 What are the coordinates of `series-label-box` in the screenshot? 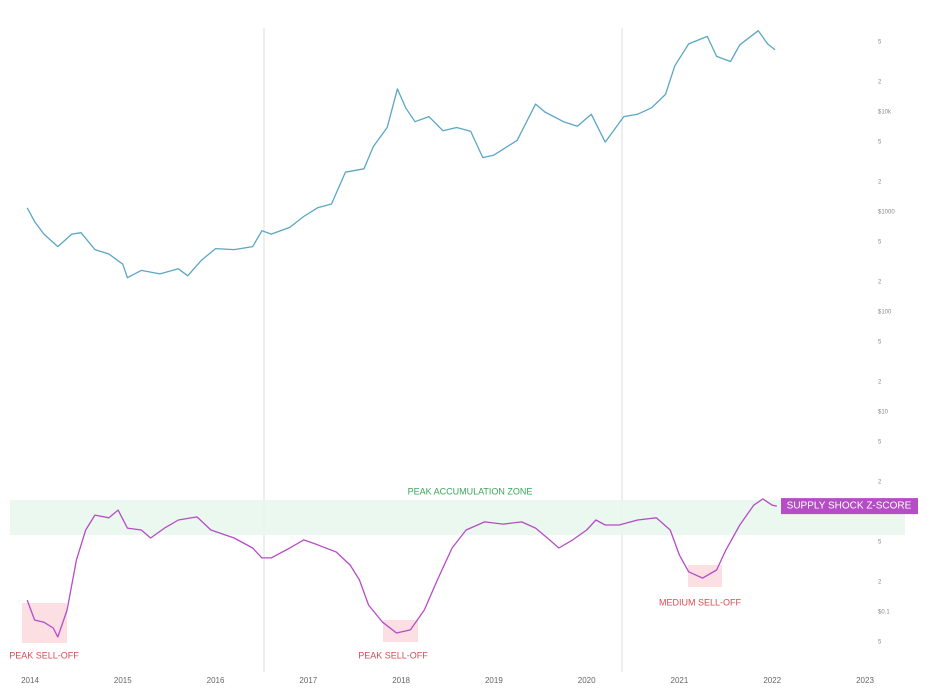 It's located at (849, 506).